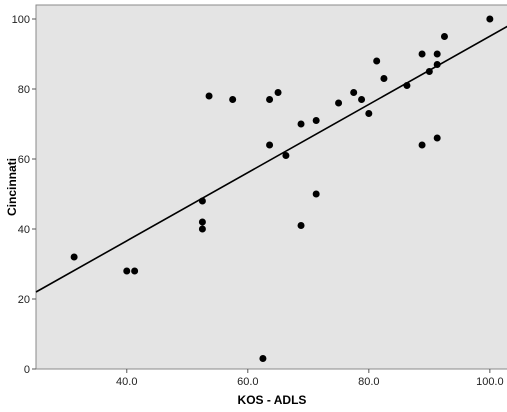 Image resolution: width=507 pixels, height=412 pixels. What do you see at coordinates (24, 160) in the screenshot?
I see `y-tick-label: 60` at bounding box center [24, 160].